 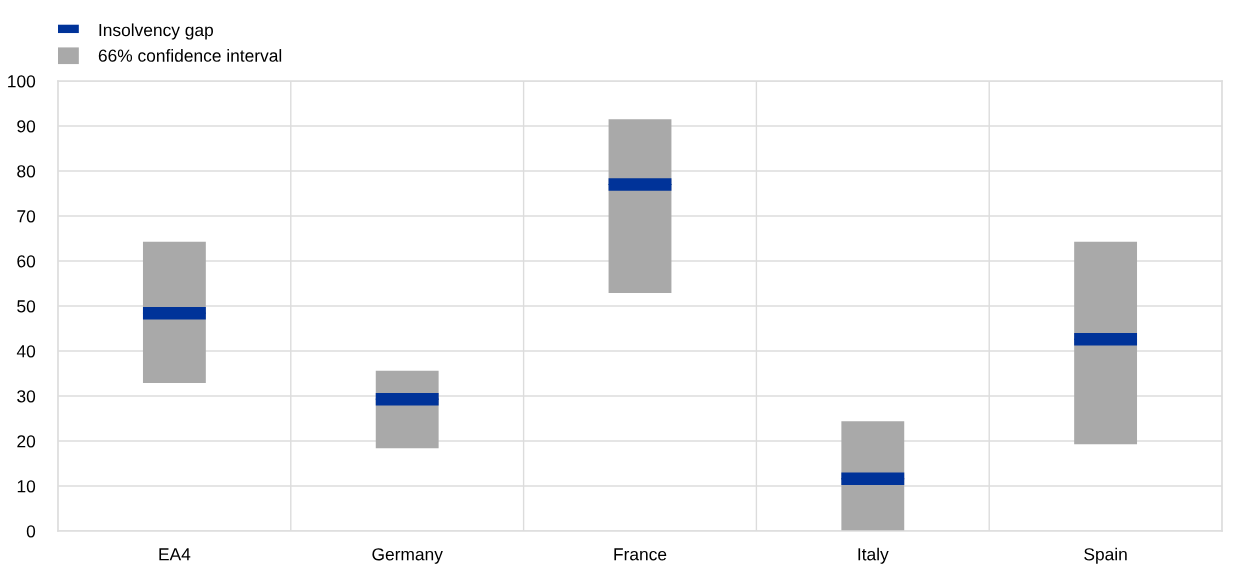 I want to click on legend-label: Insolvency gap, so click(x=156, y=31).